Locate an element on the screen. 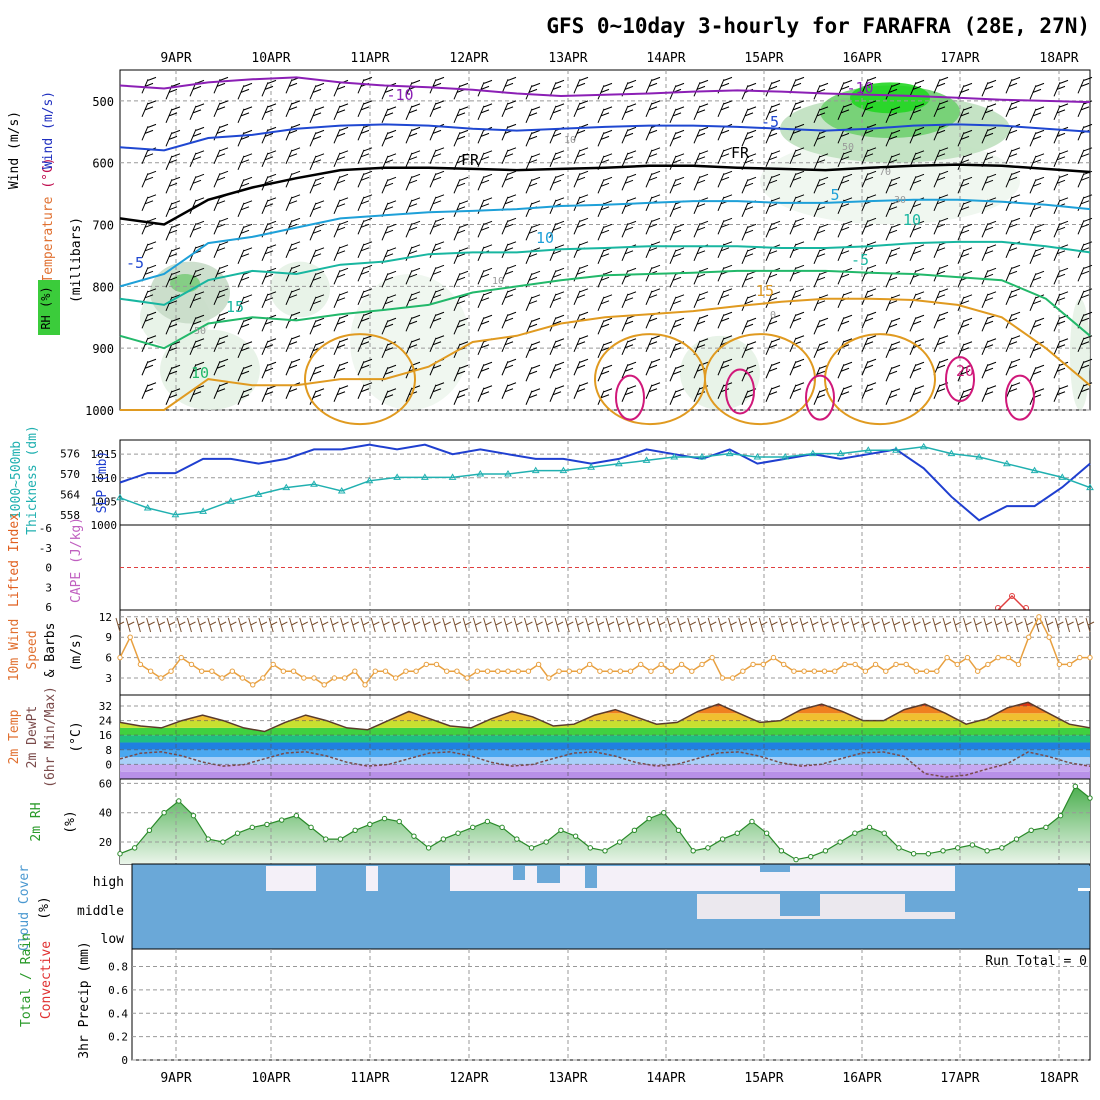  rh-area is located at coordinates (605, 825).